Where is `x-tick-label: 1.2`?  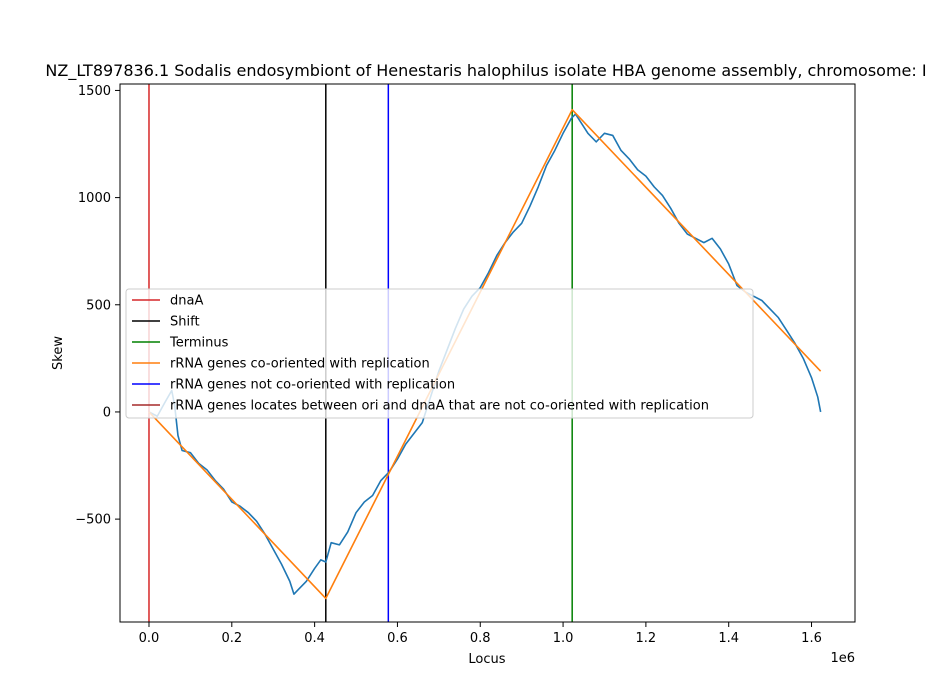
x-tick-label: 1.2 is located at coordinates (646, 638).